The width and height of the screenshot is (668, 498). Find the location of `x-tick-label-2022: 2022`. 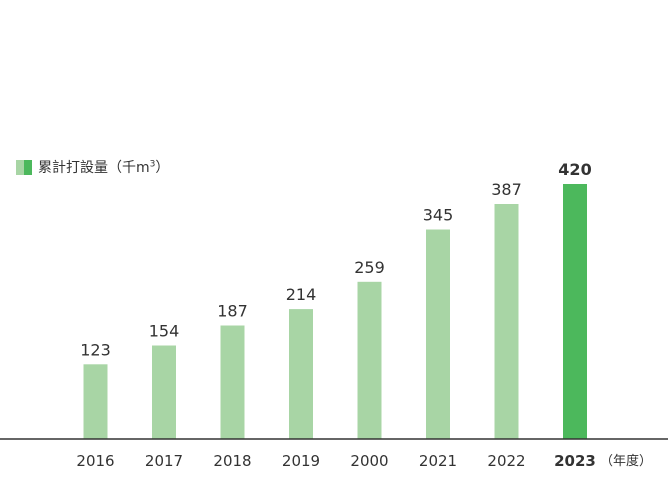

x-tick-label-2022: 2022 is located at coordinates (506, 461).